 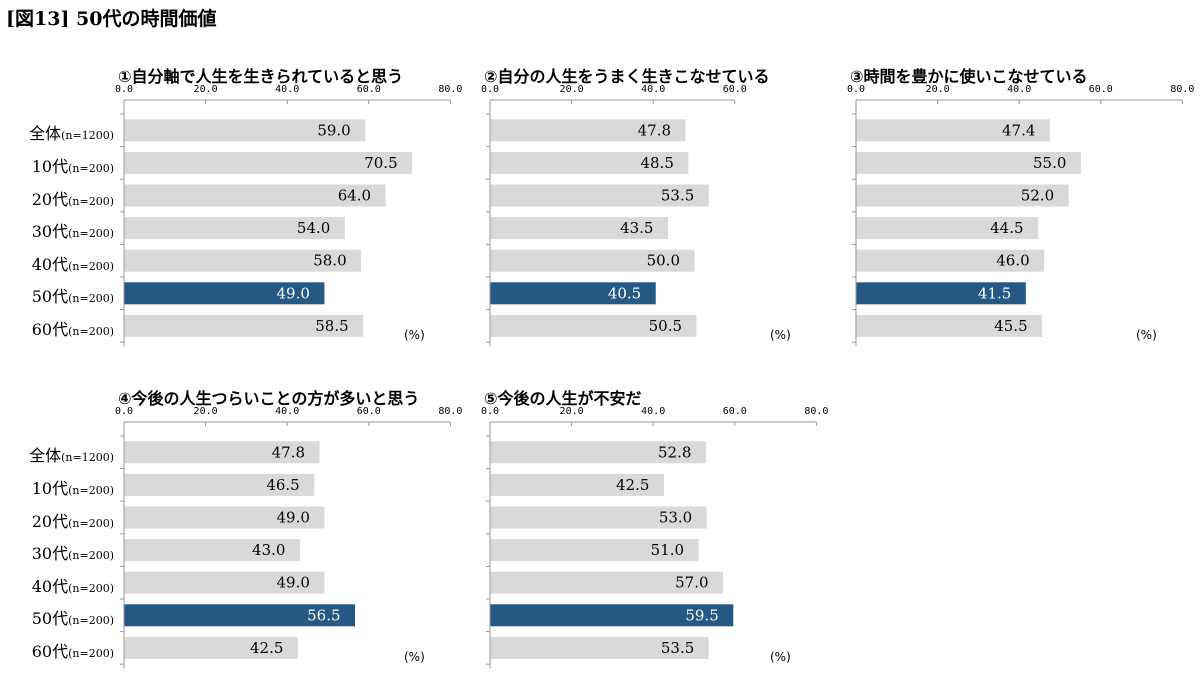 I want to click on category-name: 全体, so click(x=45, y=134).